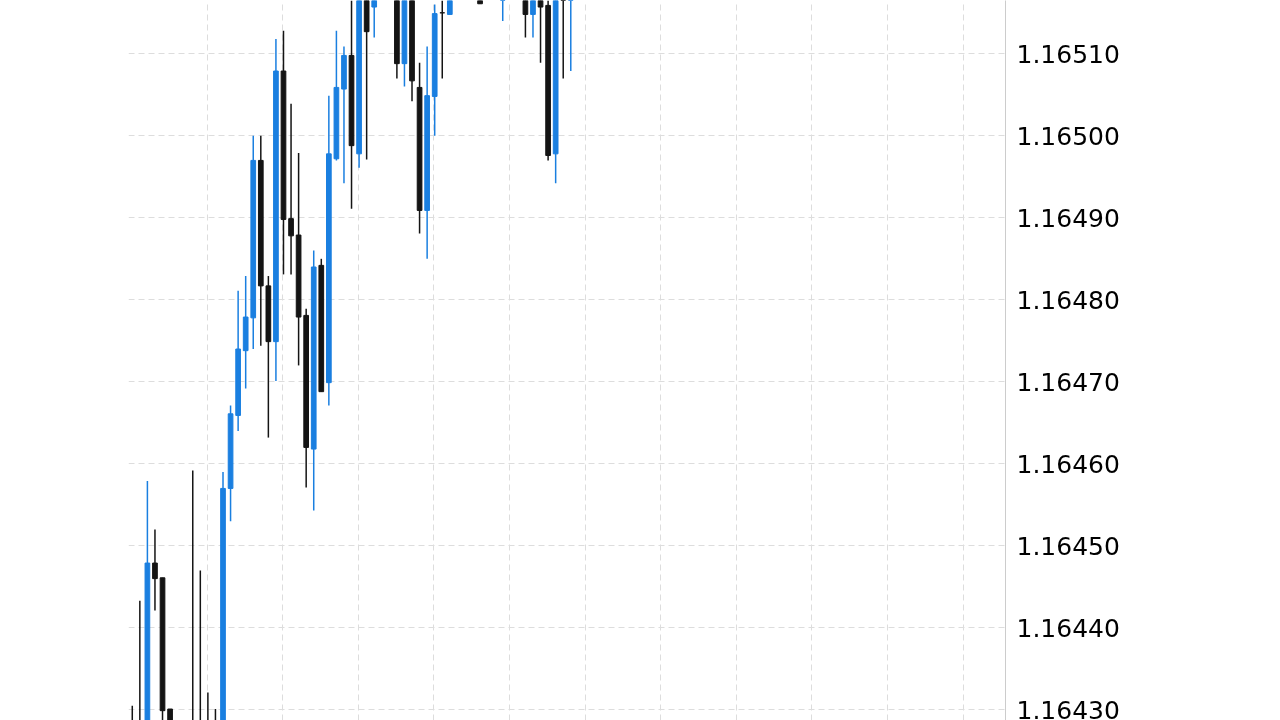 Image resolution: width=1280 pixels, height=720 pixels. What do you see at coordinates (1068, 707) in the screenshot?
I see `y-tick-label: 1.16430` at bounding box center [1068, 707].